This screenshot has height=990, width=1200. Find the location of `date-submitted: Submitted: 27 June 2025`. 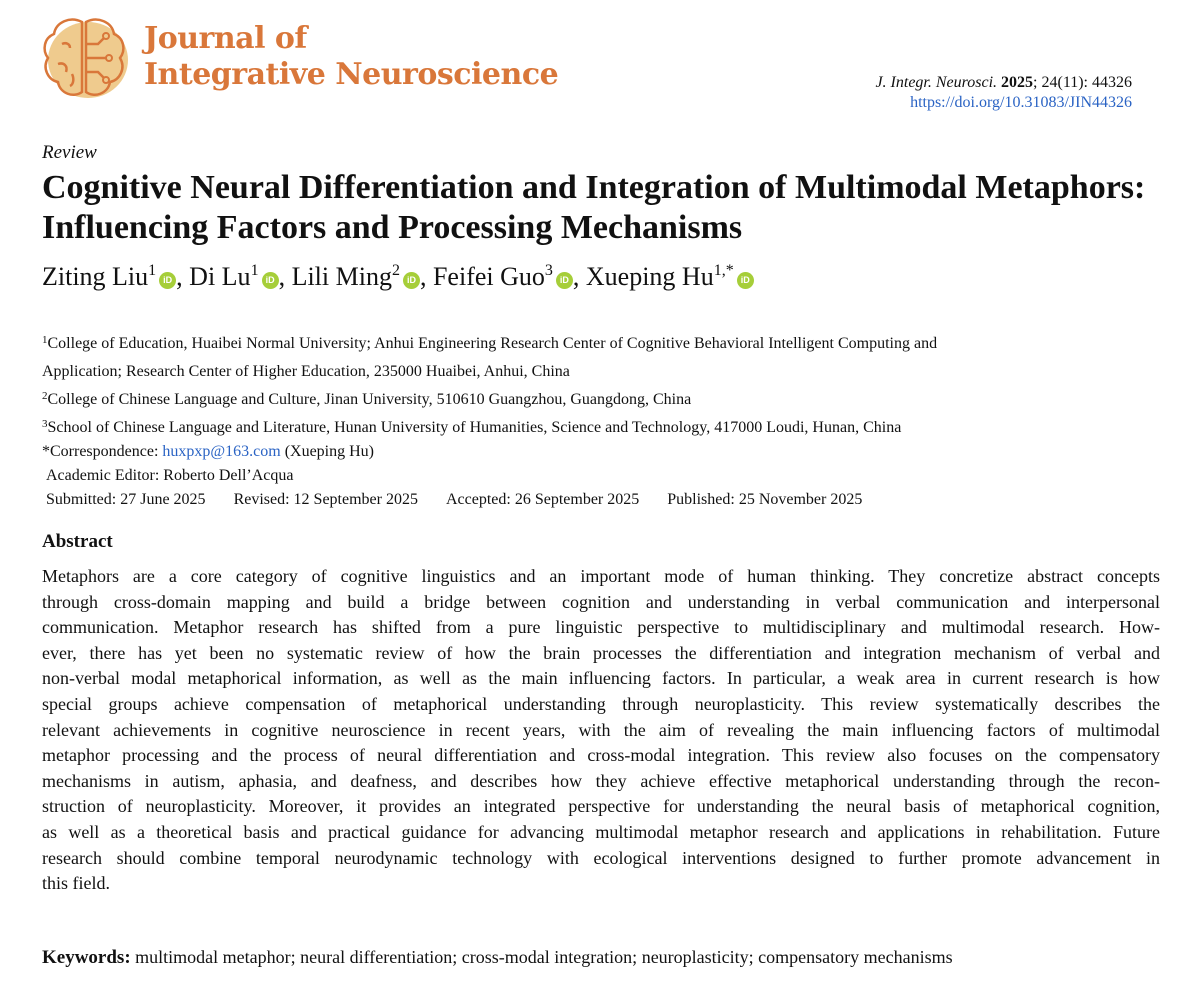

date-submitted: Submitted: 27 June 2025 is located at coordinates (126, 499).